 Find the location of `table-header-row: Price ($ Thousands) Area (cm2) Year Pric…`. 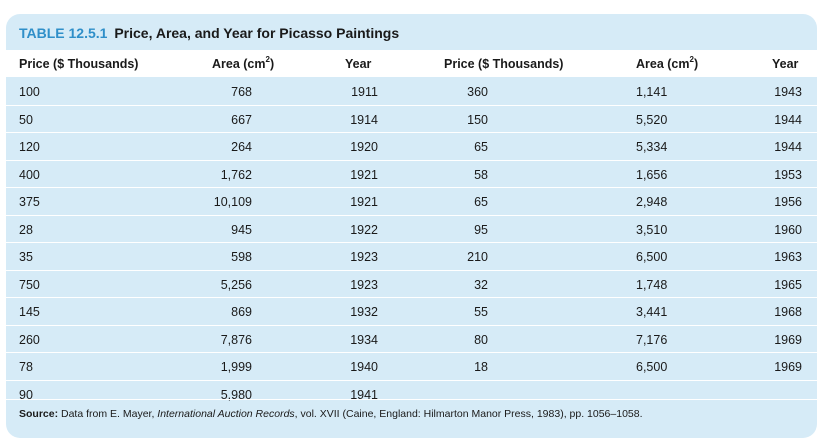

table-header-row: Price ($ Thousands) Area (cm2) Year Pric… is located at coordinates (411, 64).